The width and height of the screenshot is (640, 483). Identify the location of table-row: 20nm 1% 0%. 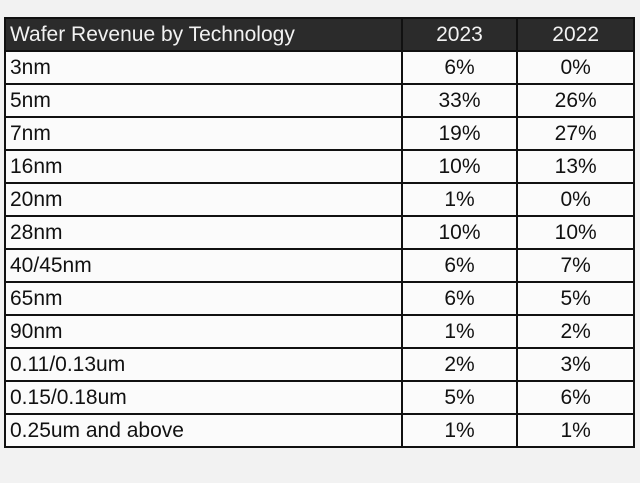
(319, 199).